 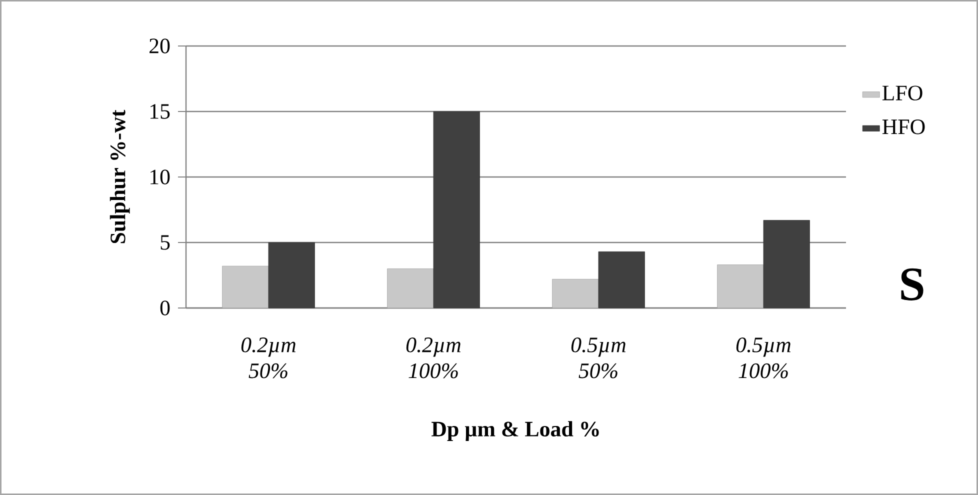 What do you see at coordinates (160, 177) in the screenshot?
I see `y-tick-label: 10` at bounding box center [160, 177].